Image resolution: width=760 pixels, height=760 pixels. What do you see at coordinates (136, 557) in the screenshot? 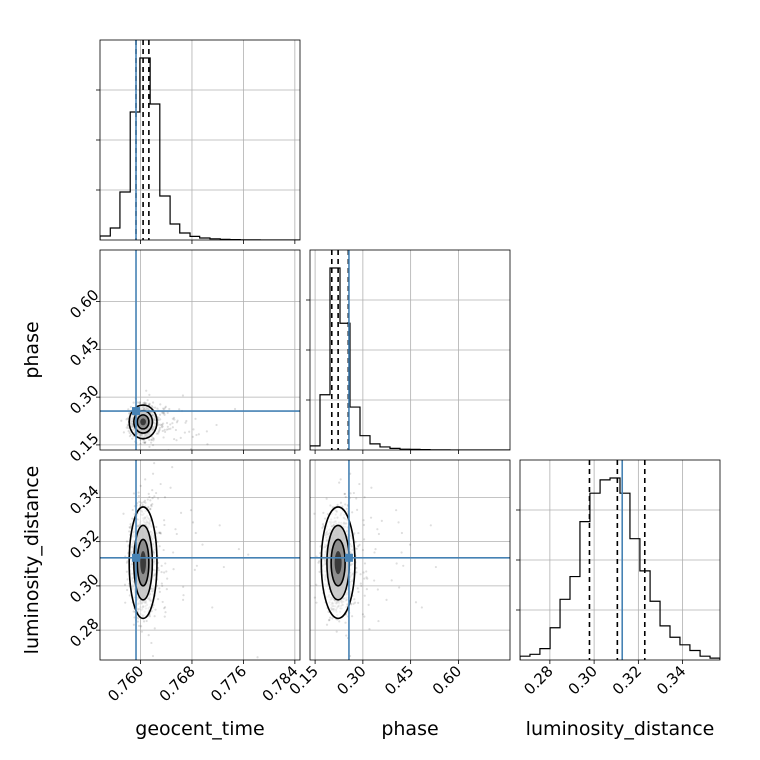
I see `truth-marker` at bounding box center [136, 557].